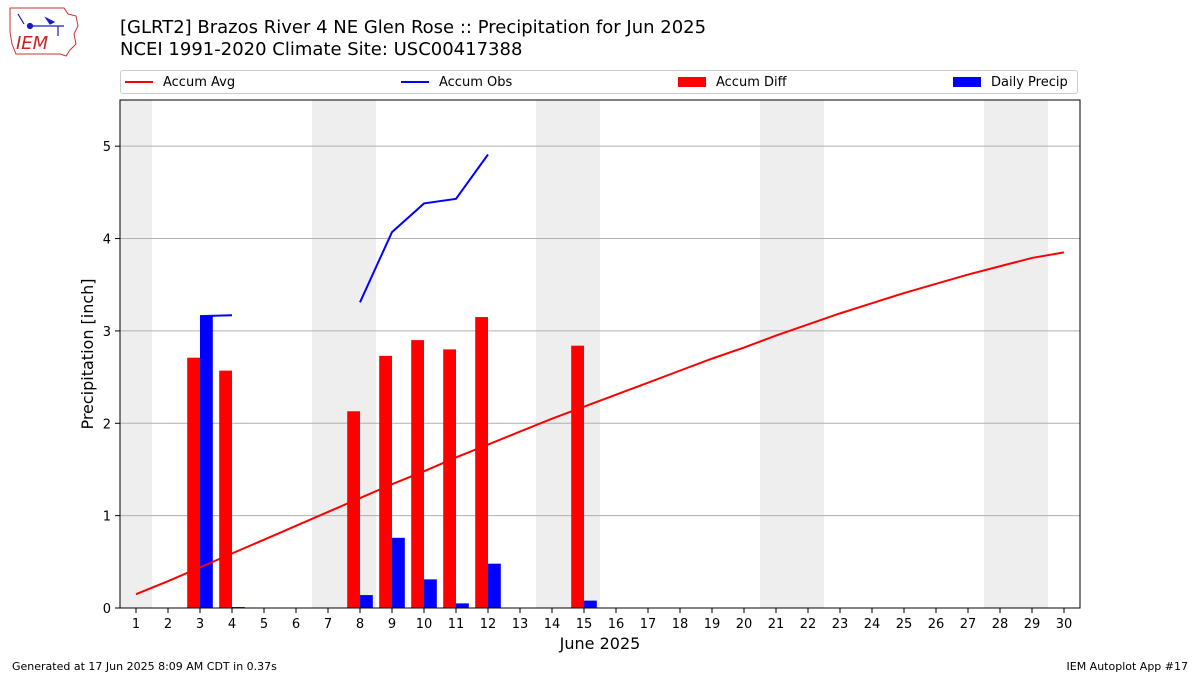 The image size is (1200, 675). Describe the element at coordinates (584, 624) in the screenshot. I see `x-tick-label: 15` at that location.